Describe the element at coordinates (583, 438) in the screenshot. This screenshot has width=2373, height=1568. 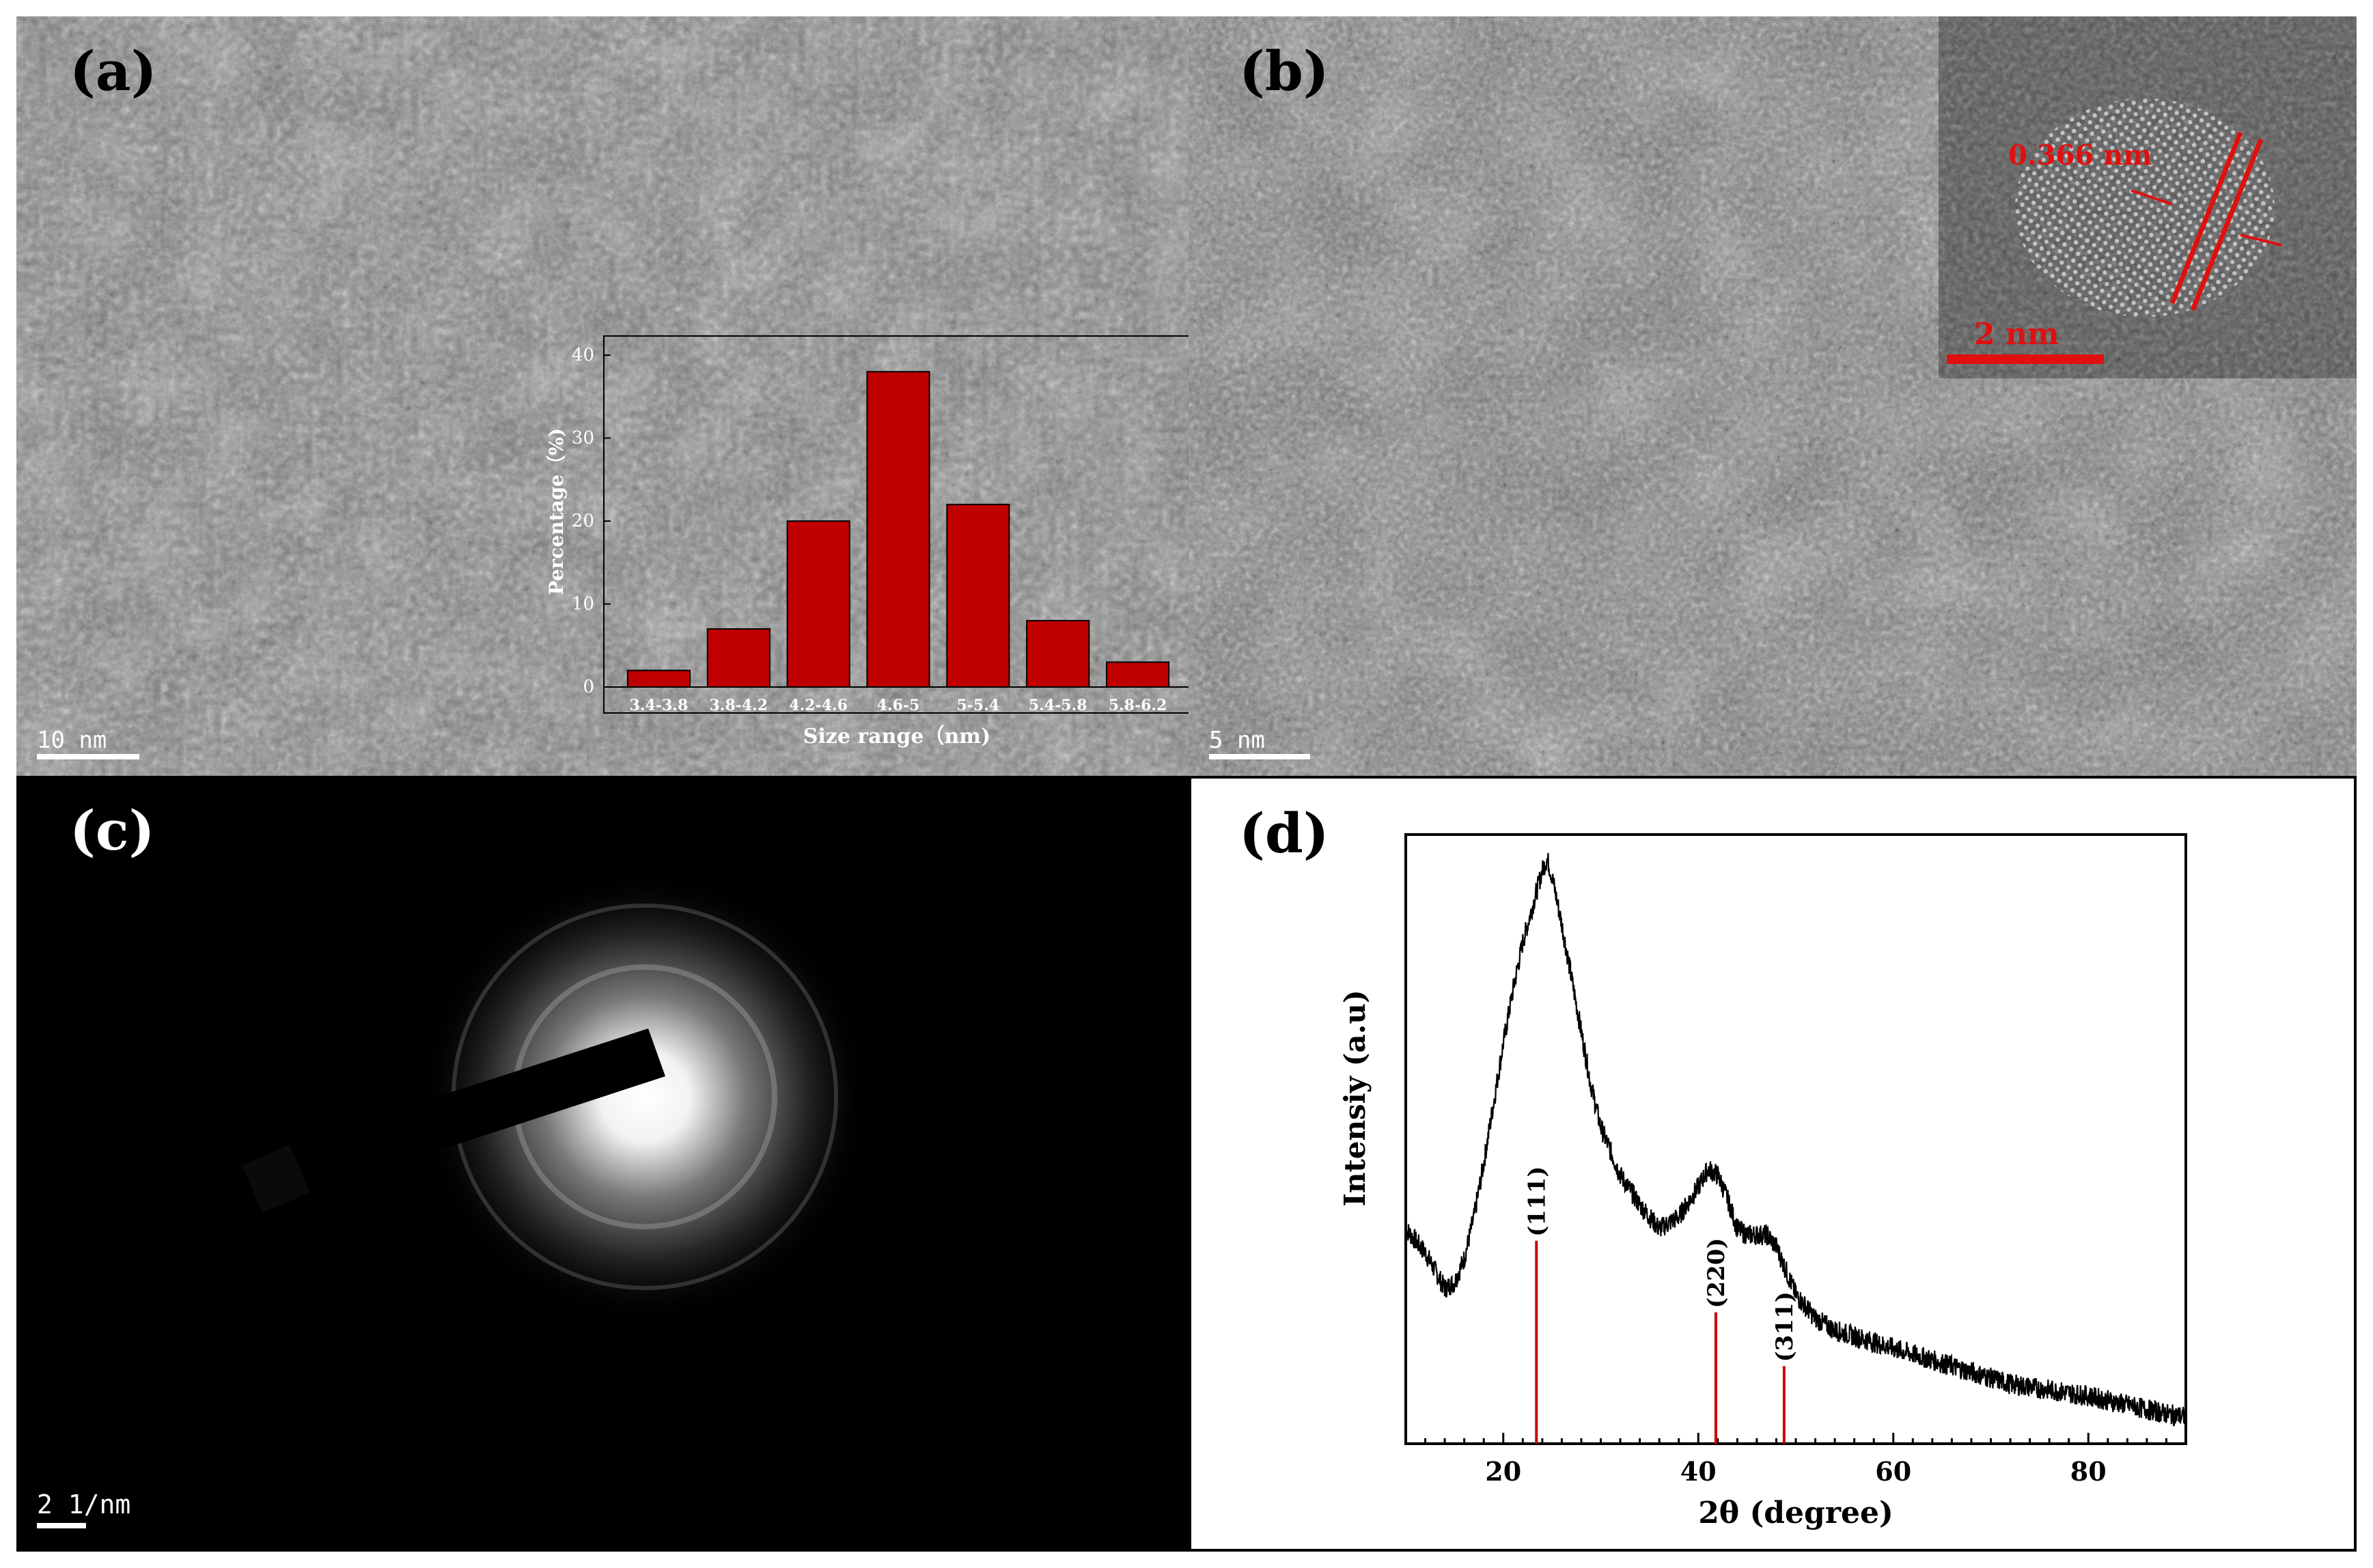
I see `histogram-y-tick-label: 30` at that location.